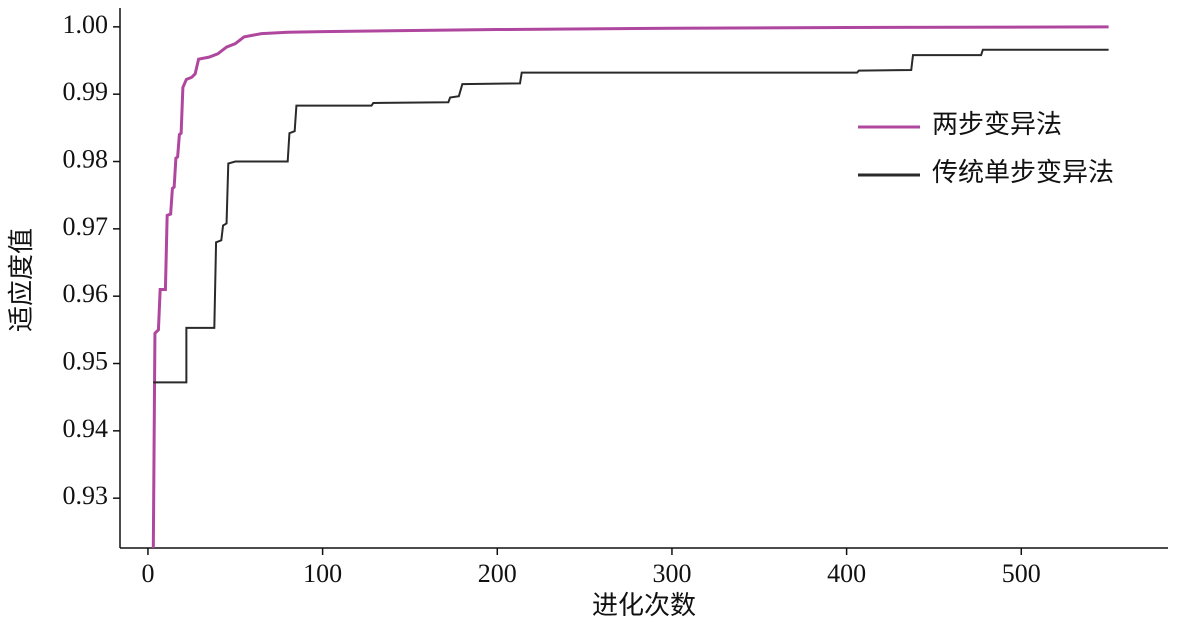  I want to click on x-tick-label: 200, so click(497, 573).